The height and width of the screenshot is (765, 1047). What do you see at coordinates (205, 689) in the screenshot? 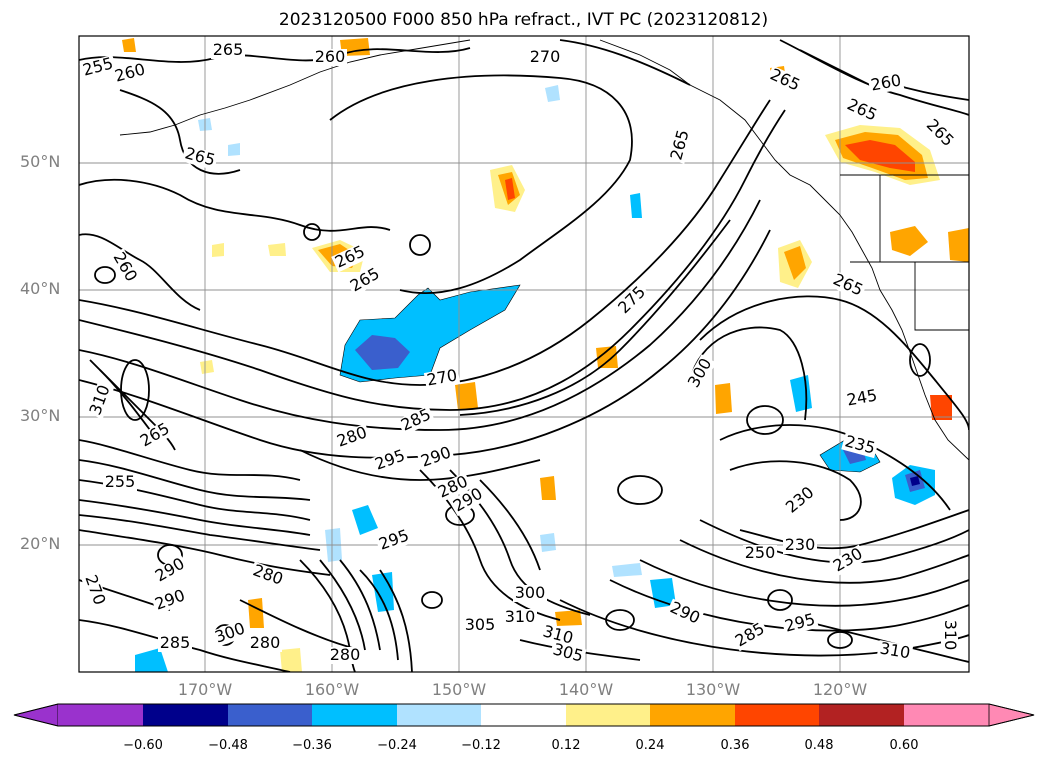
I see `lon-label-170w: 170°W` at bounding box center [205, 689].